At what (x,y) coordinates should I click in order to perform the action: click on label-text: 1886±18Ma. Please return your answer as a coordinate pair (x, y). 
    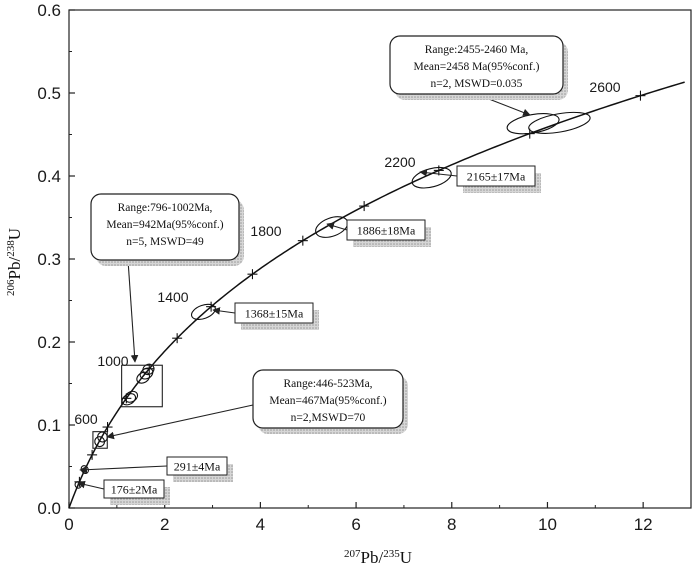
    Looking at the image, I should click on (386, 231).